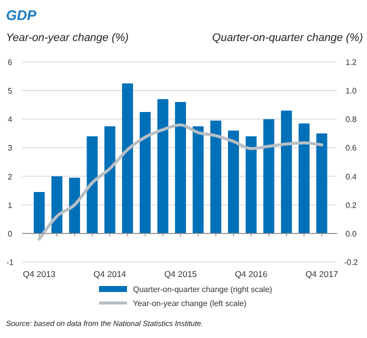 The image size is (367, 338). I want to click on chart-title: GDP, so click(21, 15).